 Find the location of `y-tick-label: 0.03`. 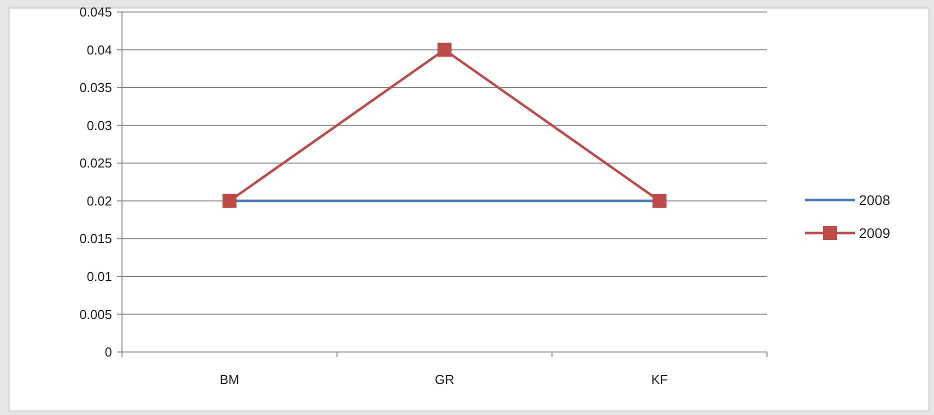

y-tick-label: 0.03 is located at coordinates (99, 125).